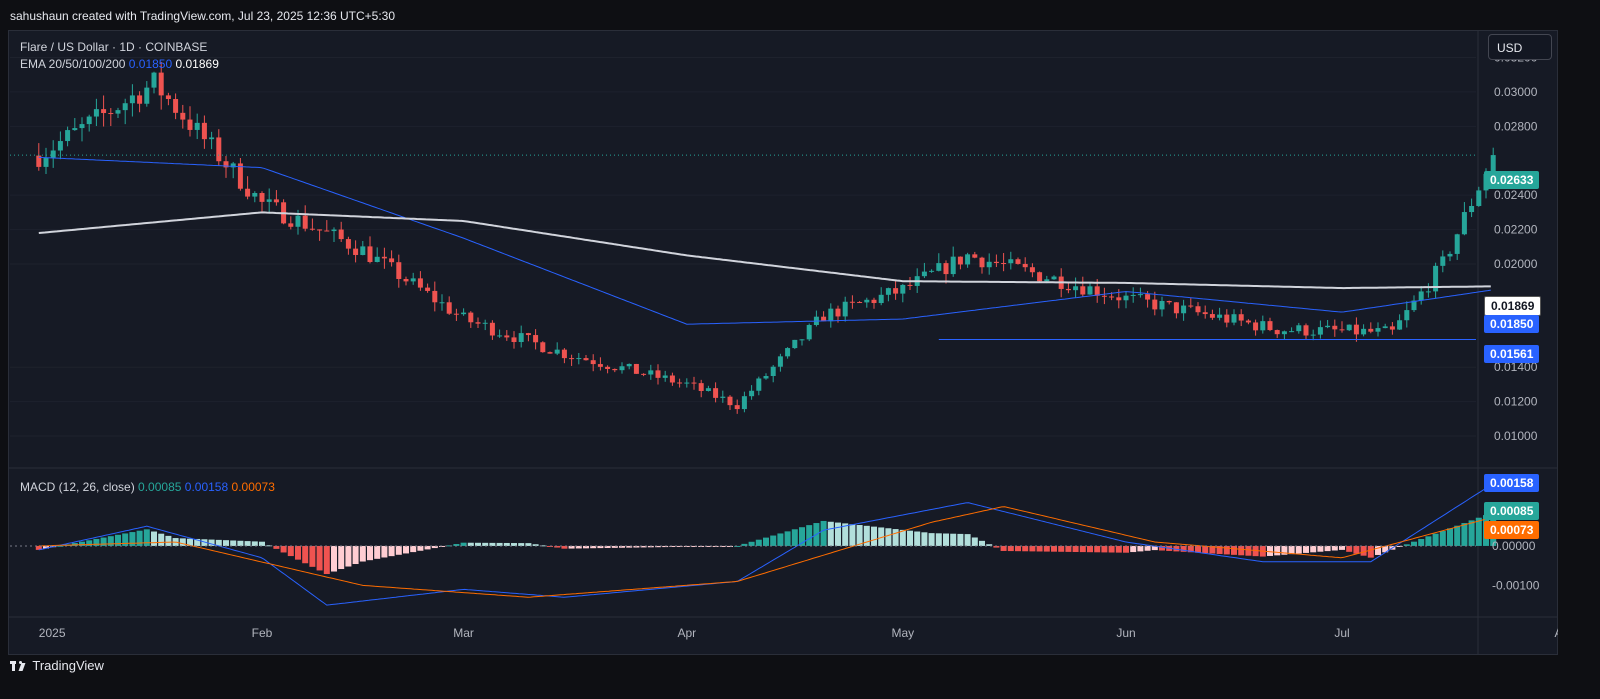 The image size is (1600, 699). Describe the element at coordinates (57, 667) in the screenshot. I see `tradingview-logo: TradingView` at that location.